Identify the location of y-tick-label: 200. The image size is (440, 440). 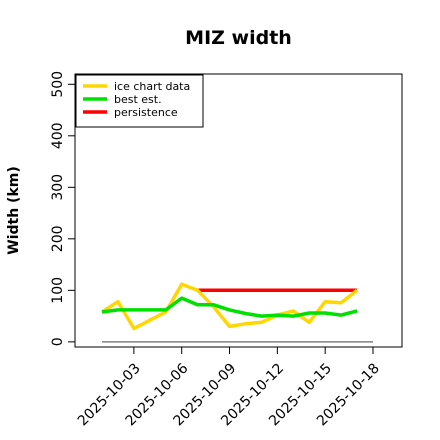
(58, 238).